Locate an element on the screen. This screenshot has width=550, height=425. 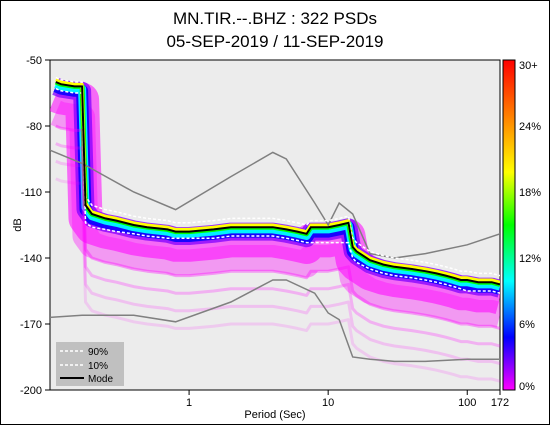
legend-label-10: 10% is located at coordinates (98, 366).